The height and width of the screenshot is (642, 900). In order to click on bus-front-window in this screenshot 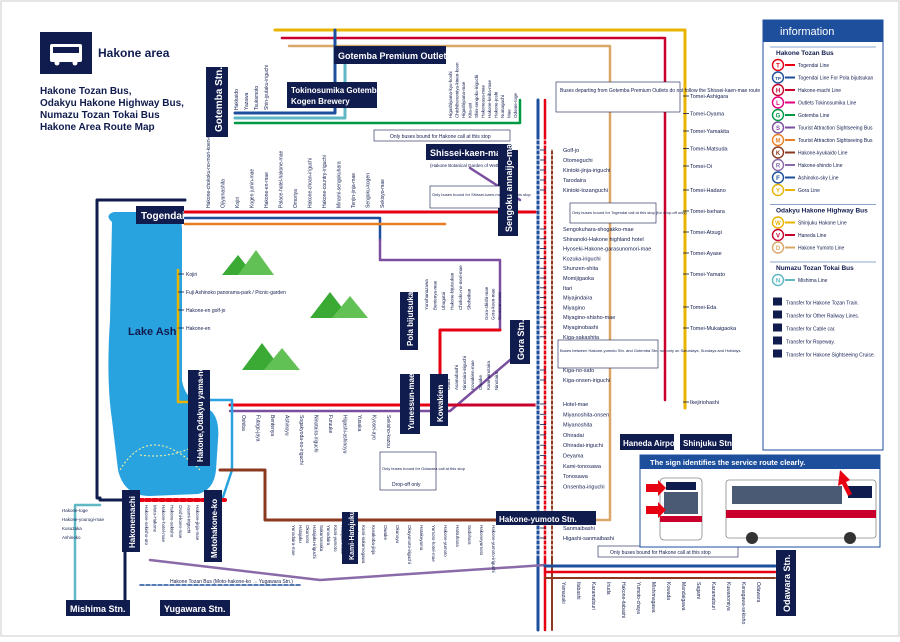, I will do `click(681, 503)`.